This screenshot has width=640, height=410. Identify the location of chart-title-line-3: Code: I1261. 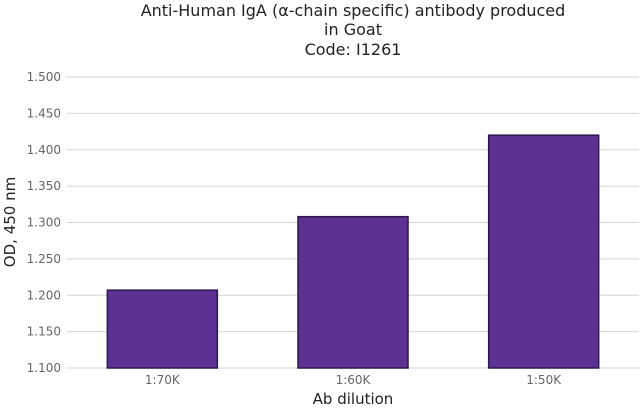
(353, 49).